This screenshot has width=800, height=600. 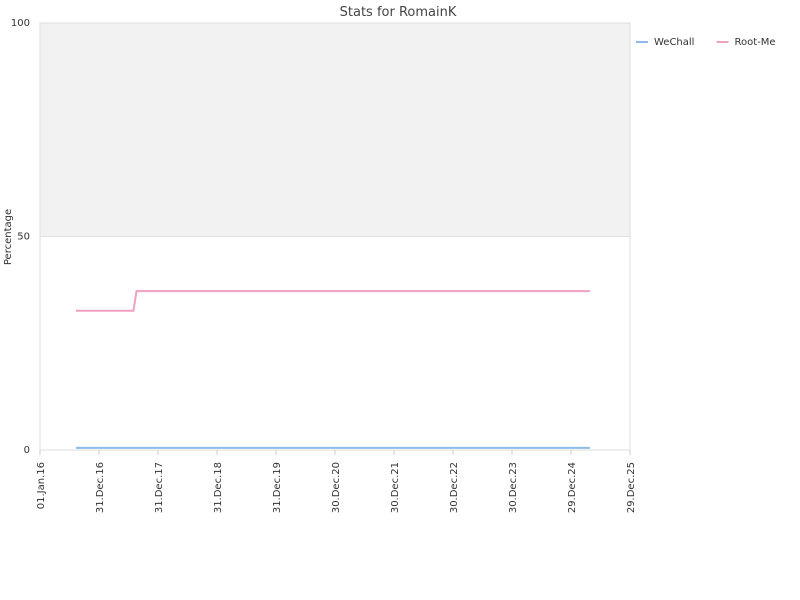 I want to click on y-tick-label: 0, so click(x=27, y=450).